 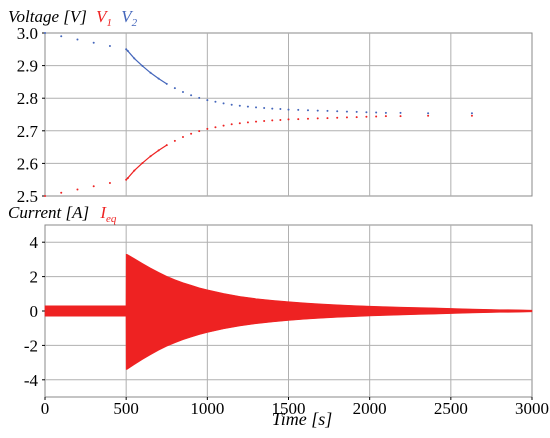 I want to click on voltage-axis-label: Voltage [V], so click(x=47, y=16).